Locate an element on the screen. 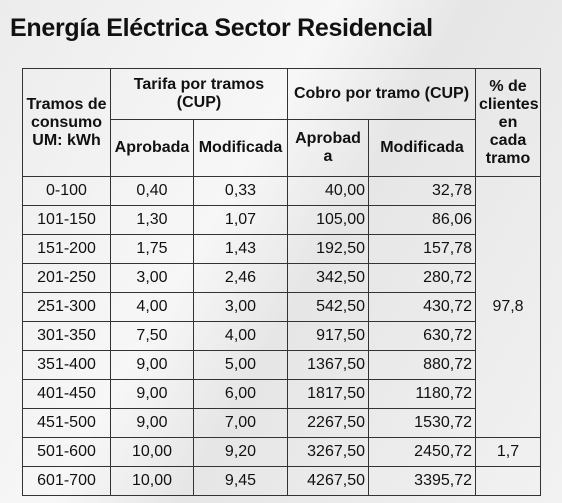 This screenshot has height=503, width=562. table-cell: 251-300 is located at coordinates (66, 307).